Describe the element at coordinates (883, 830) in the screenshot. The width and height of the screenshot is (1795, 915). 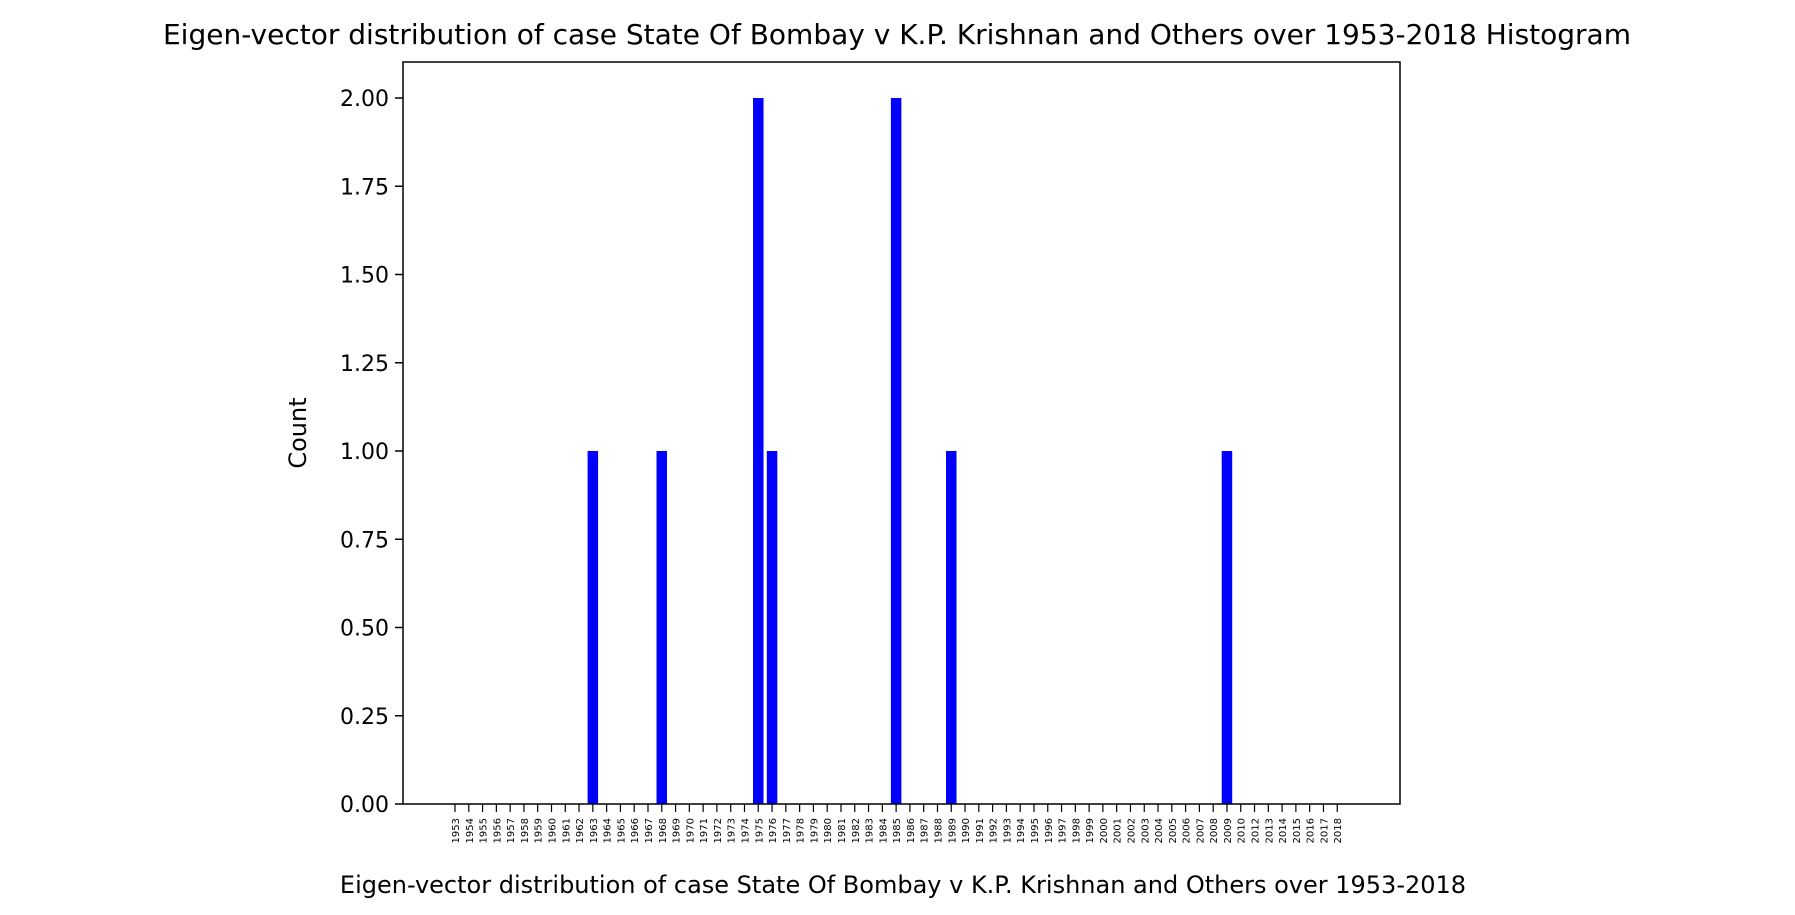
I see `x-tick-label: 1984` at that location.